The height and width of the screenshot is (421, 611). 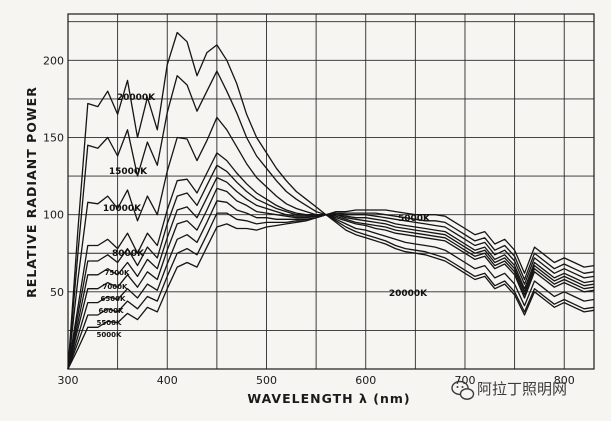 I want to click on y-tick-label: 100, so click(x=53, y=215).